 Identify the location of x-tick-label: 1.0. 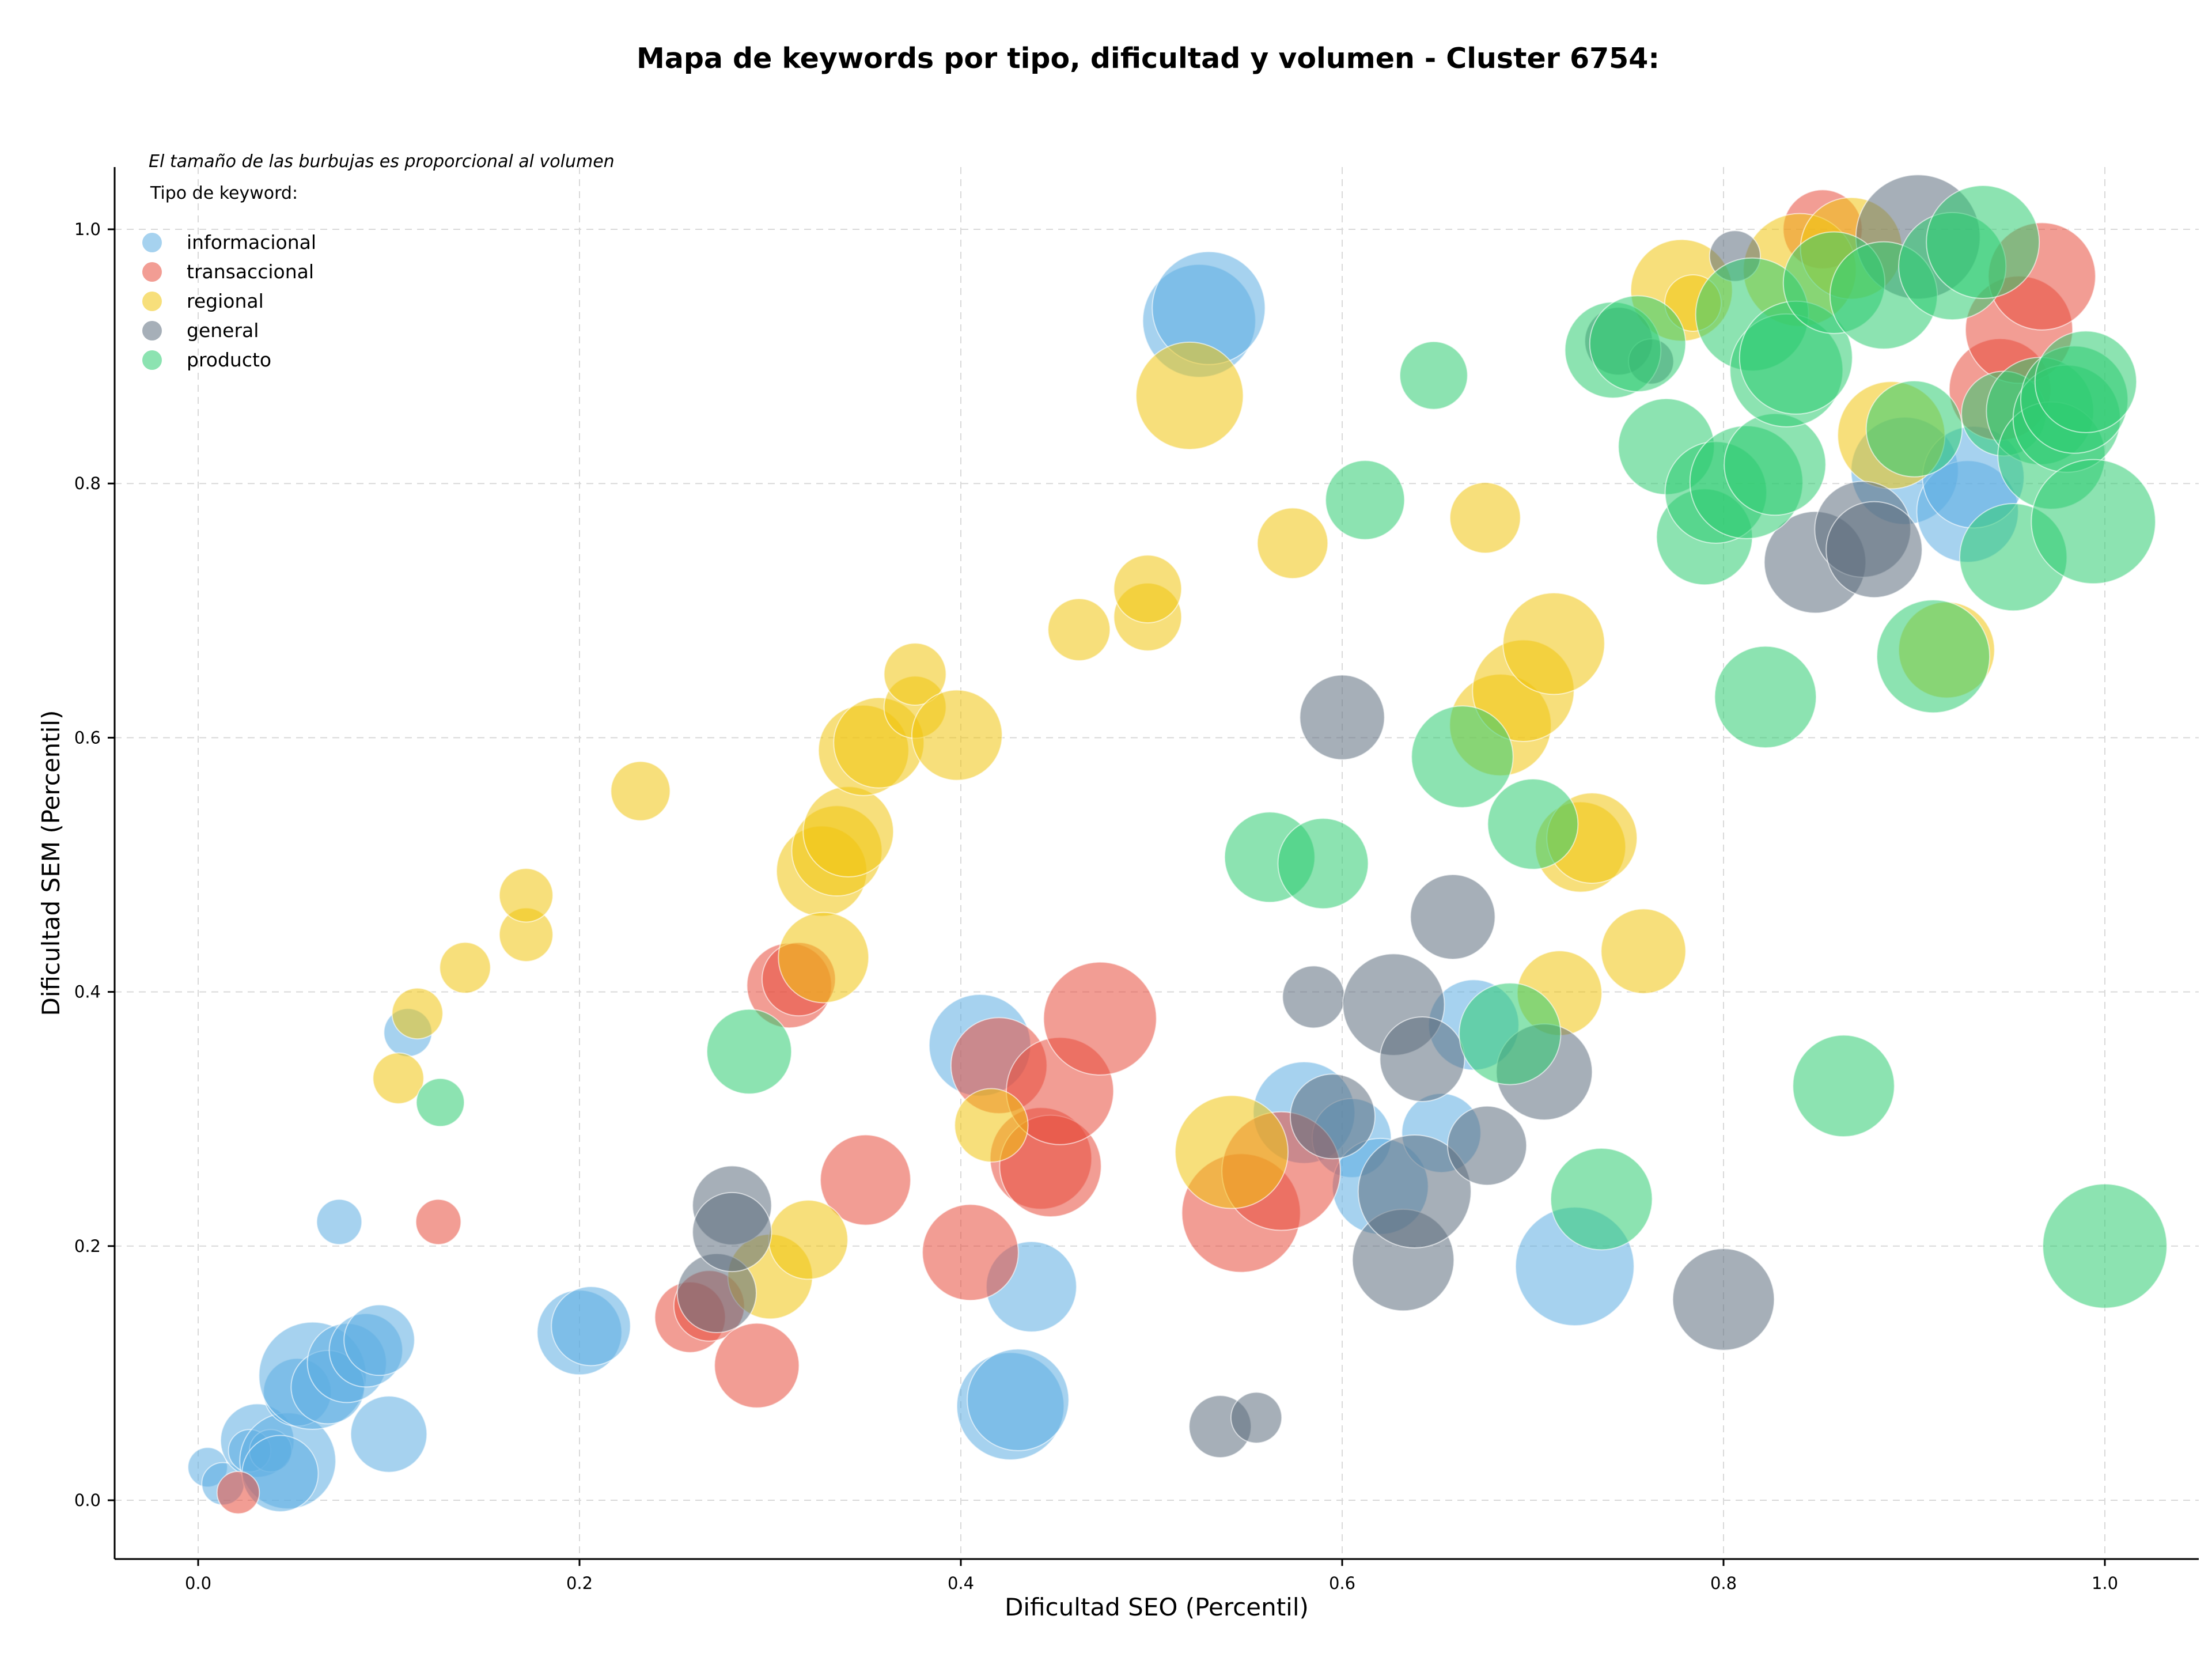
(2105, 1583).